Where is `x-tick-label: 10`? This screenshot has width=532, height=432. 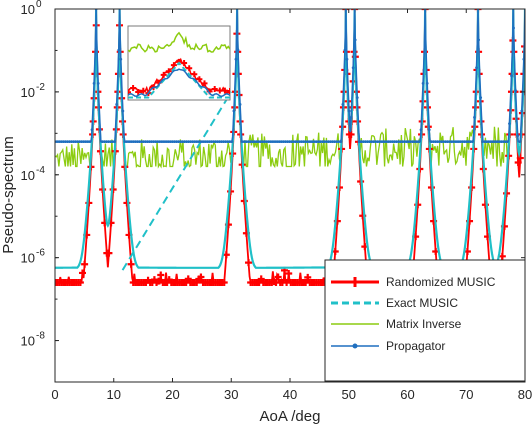
x-tick-label: 10 is located at coordinates (114, 394).